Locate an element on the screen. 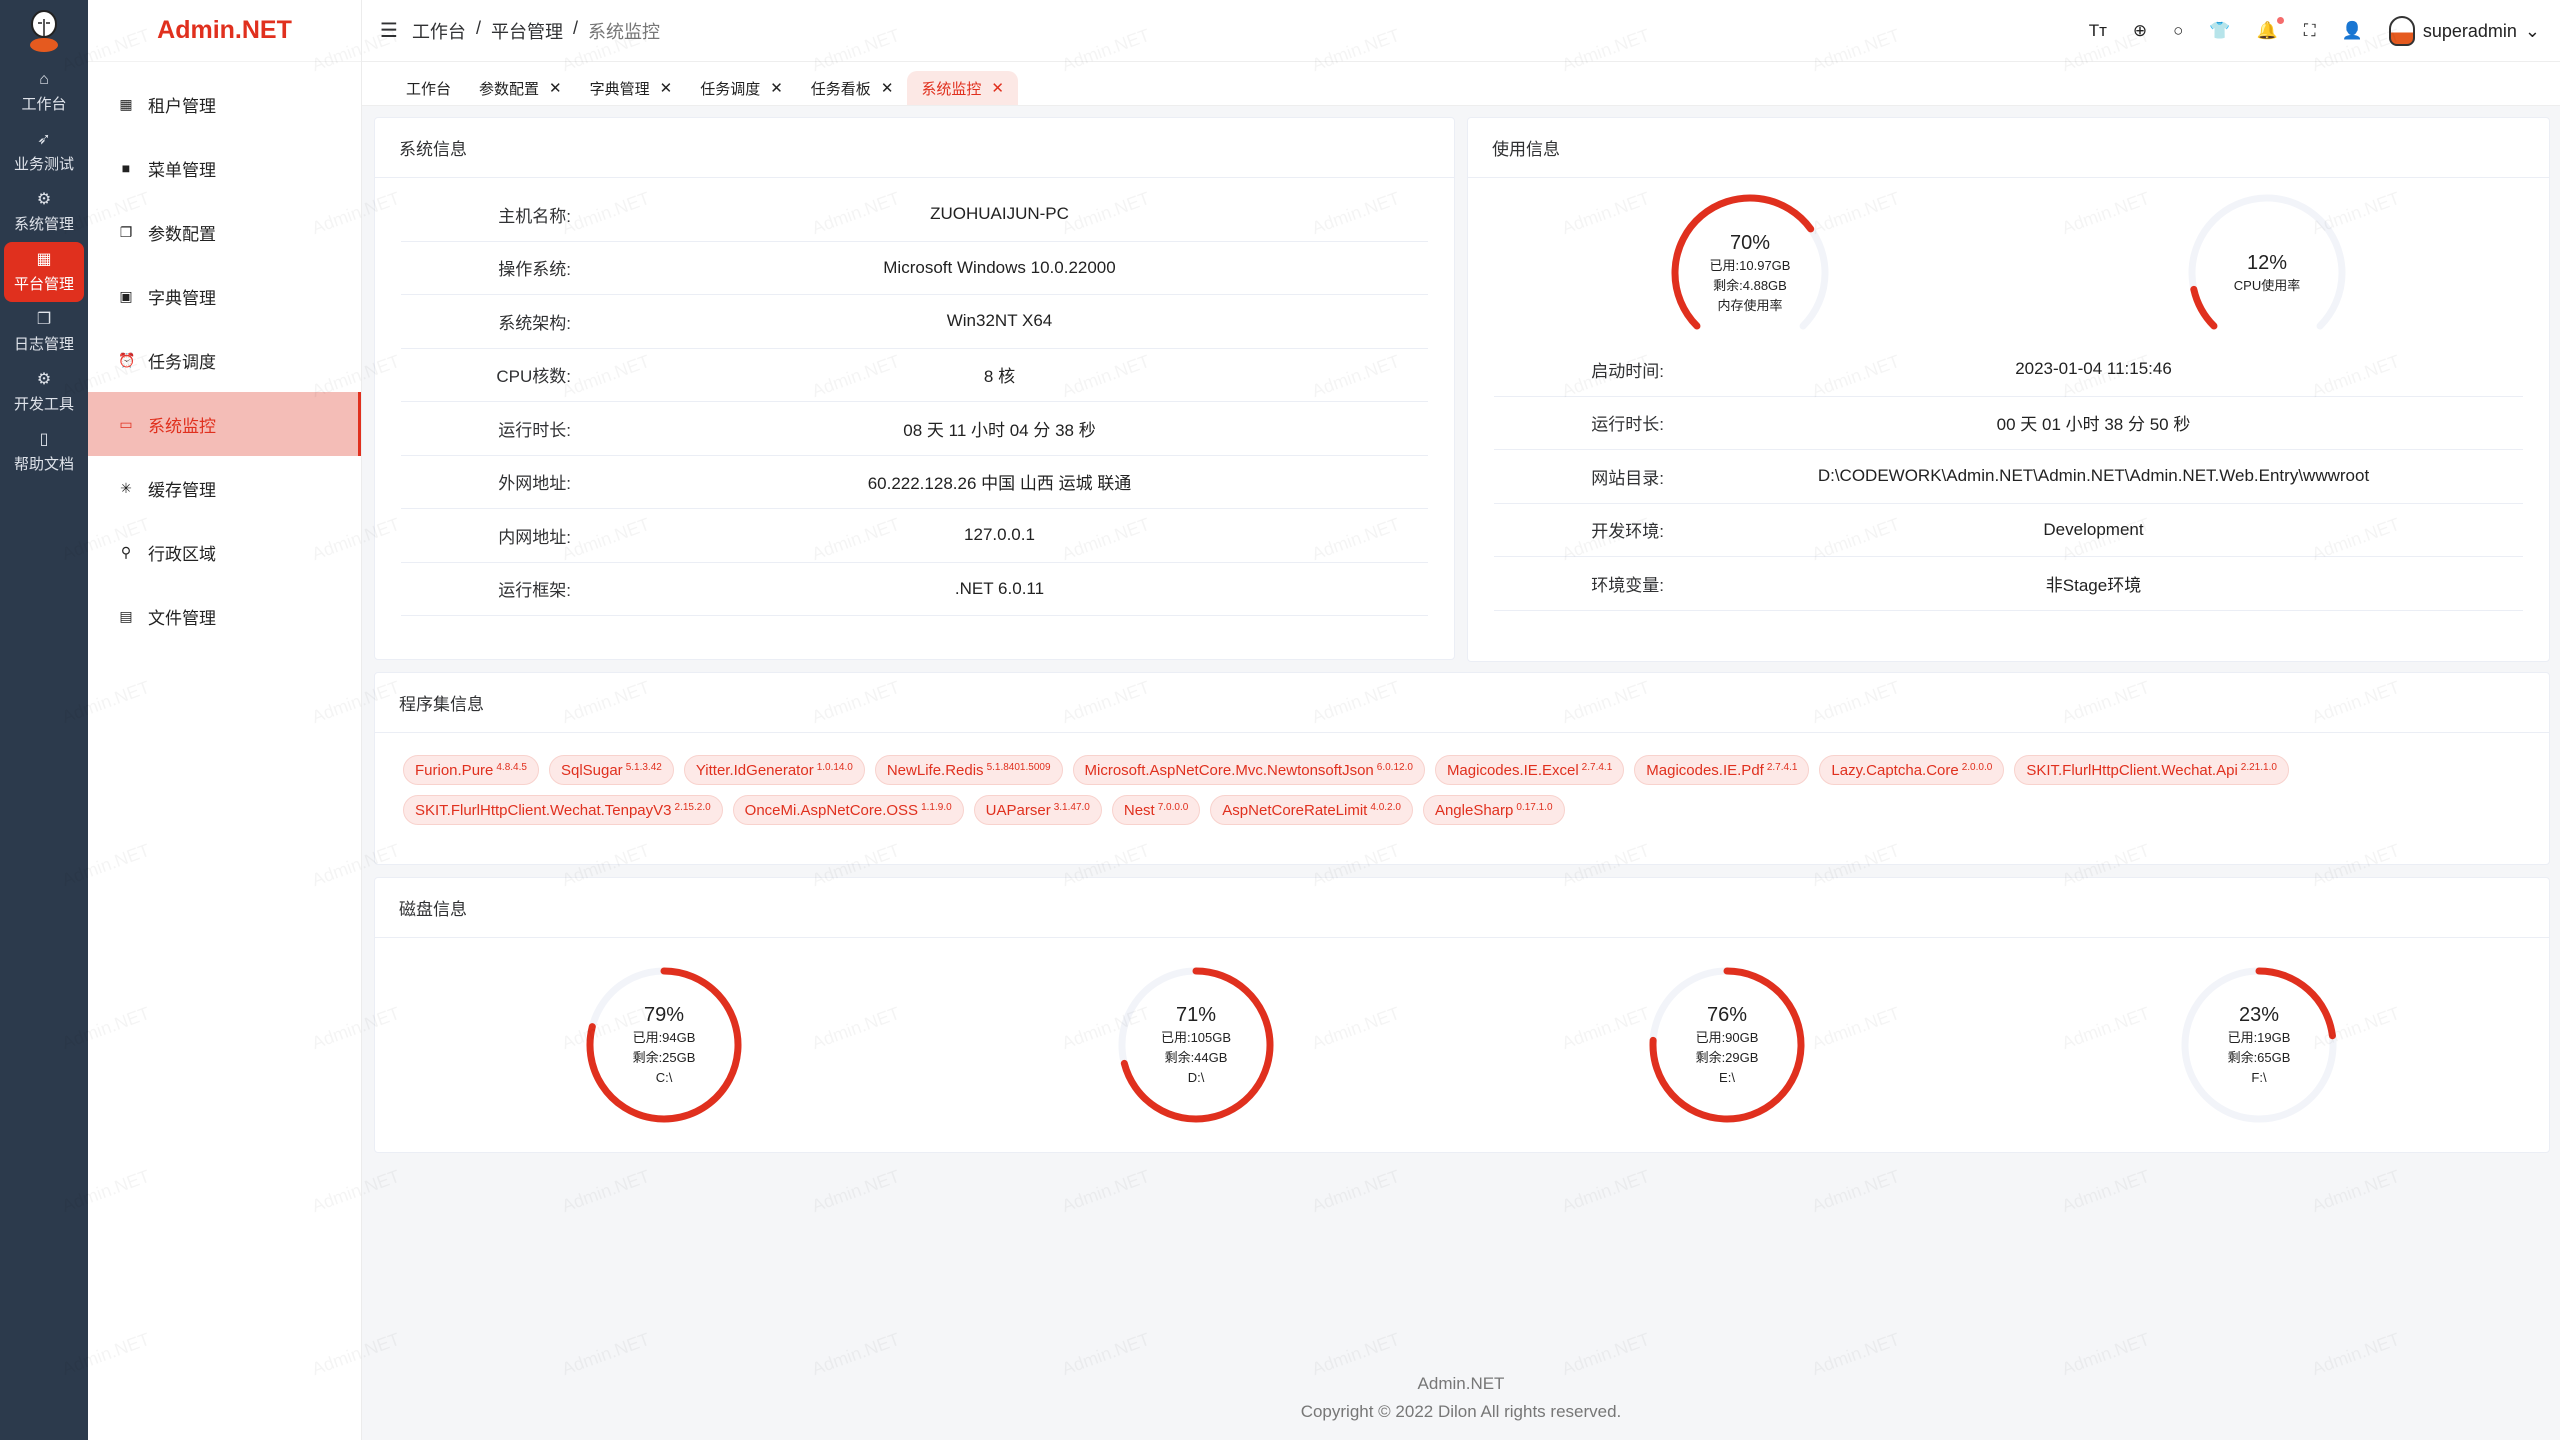 The width and height of the screenshot is (2560, 1440). assembly-tag: UAParser 3.1.47.0 is located at coordinates (1037, 810).